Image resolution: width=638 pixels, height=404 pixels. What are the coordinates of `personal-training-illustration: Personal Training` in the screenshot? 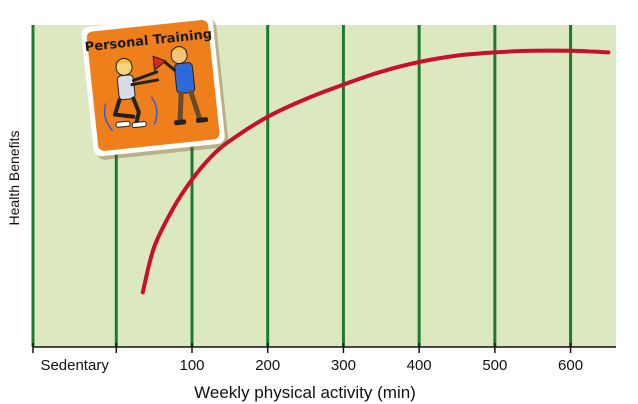 It's located at (155, 87).